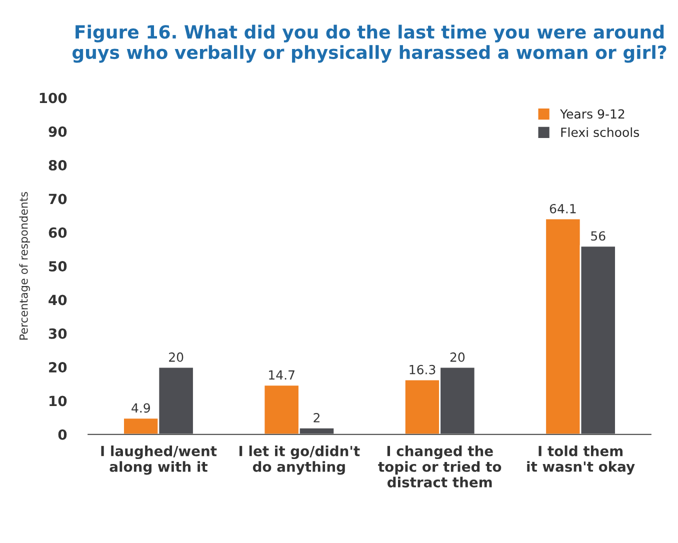 The image size is (678, 543). What do you see at coordinates (159, 460) in the screenshot?
I see `x-tick-label: I laughed/went along with it` at bounding box center [159, 460].